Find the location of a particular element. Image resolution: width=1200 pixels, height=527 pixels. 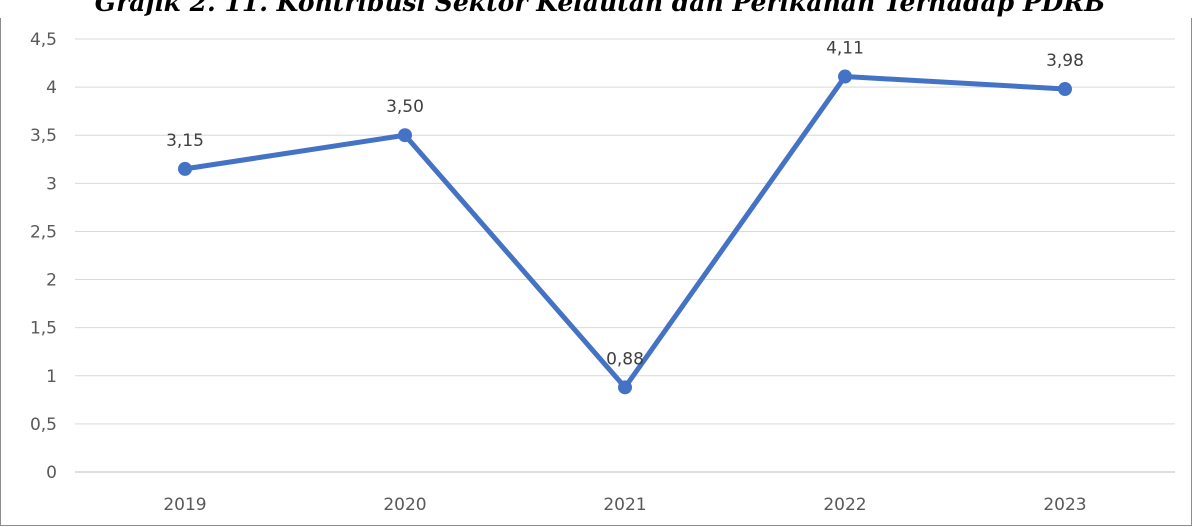

y-tick-label: 2,5 is located at coordinates (43, 232).